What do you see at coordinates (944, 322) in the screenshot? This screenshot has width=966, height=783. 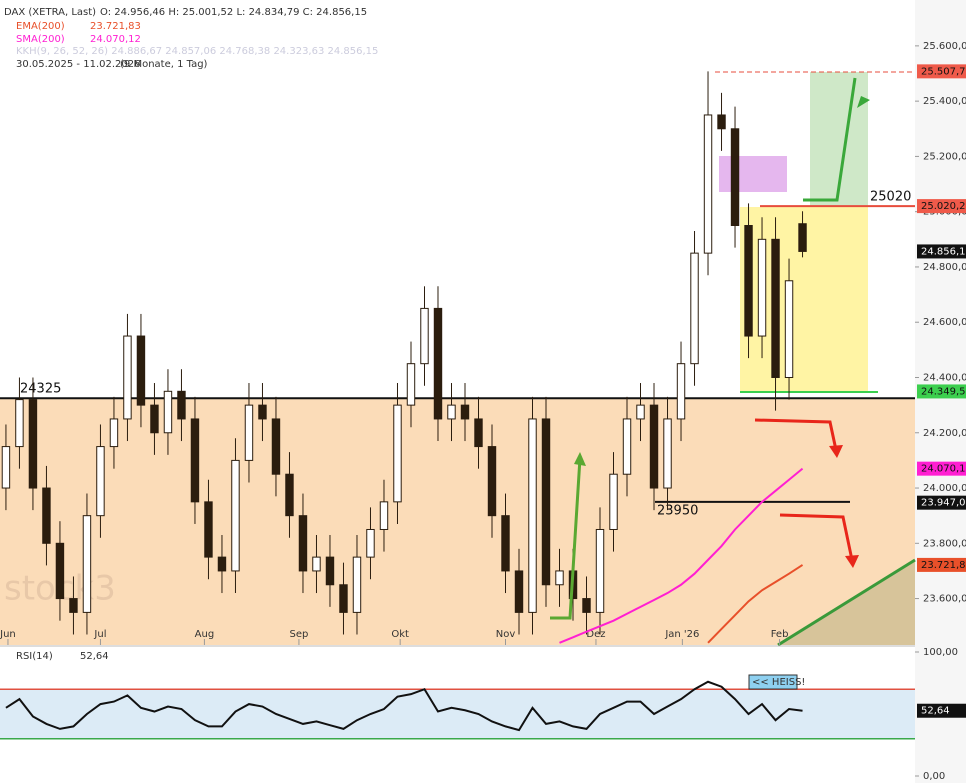 I see `y-tick-label: 24.600,00` at bounding box center [944, 322].